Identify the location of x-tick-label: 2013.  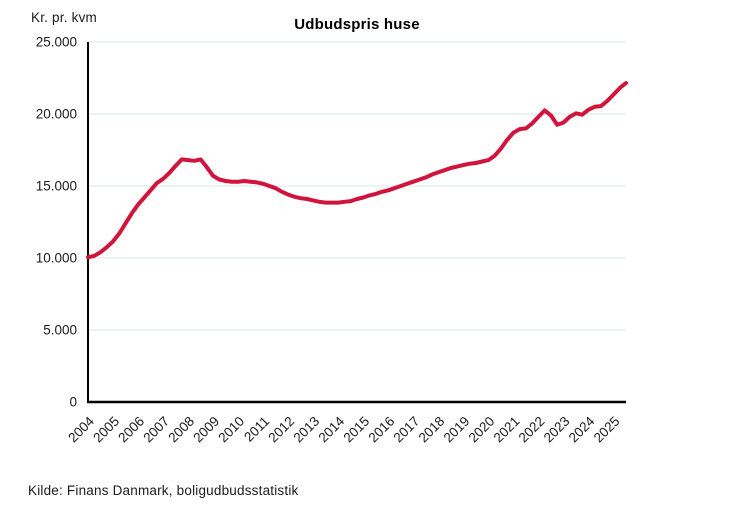
(306, 430).